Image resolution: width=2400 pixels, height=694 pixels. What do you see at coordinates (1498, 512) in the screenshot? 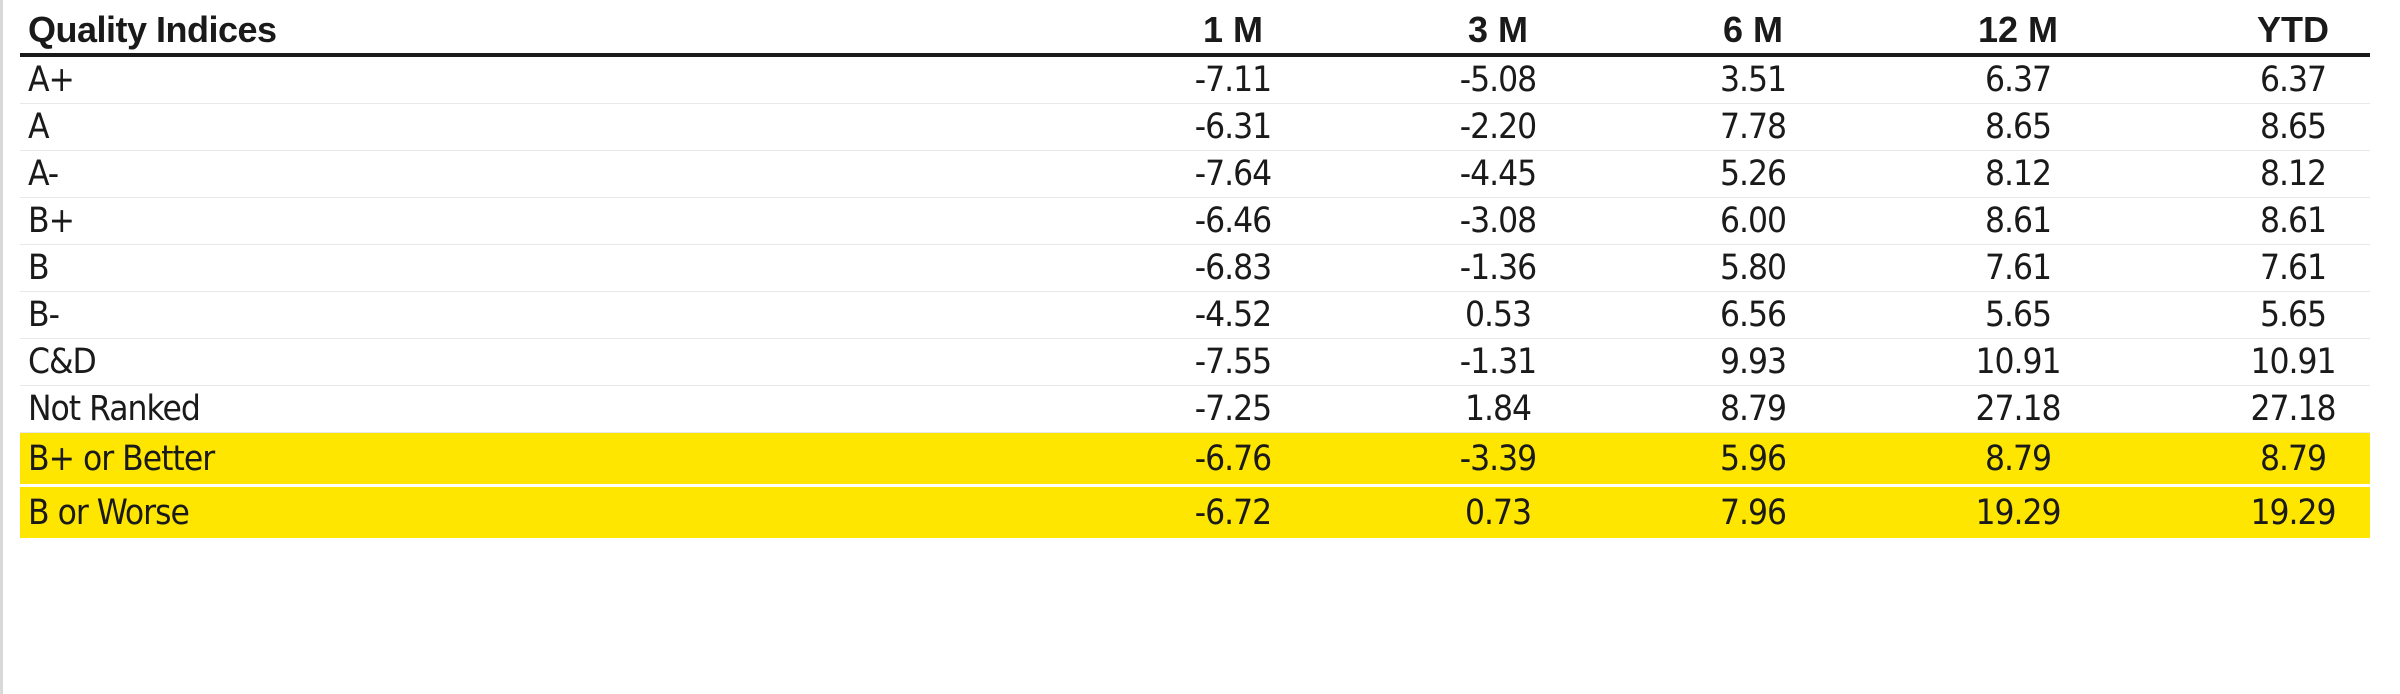
I see `cell-value: 0.73` at bounding box center [1498, 512].